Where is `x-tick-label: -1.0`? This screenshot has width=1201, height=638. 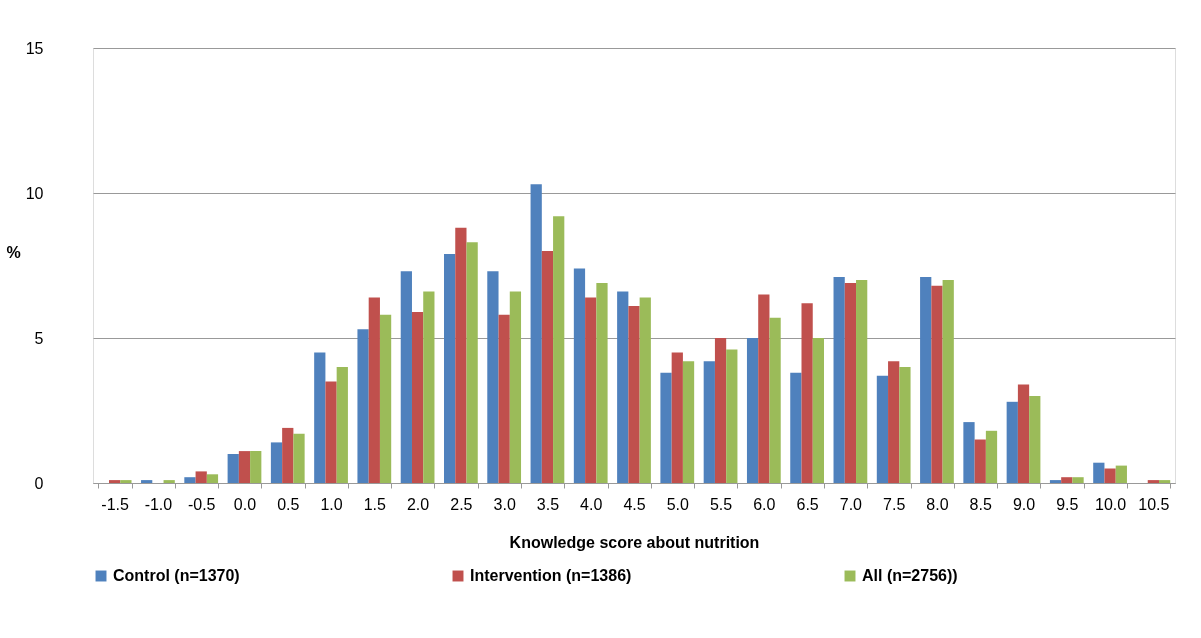 x-tick-label: -1.0 is located at coordinates (158, 504).